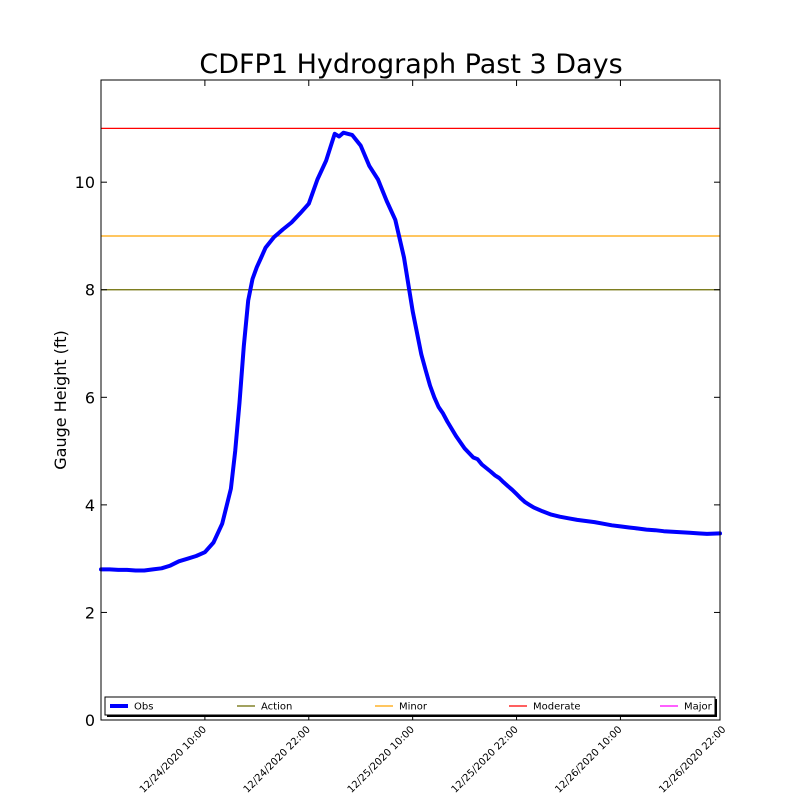  I want to click on x-tick-label: 12/25/2020 22:00, so click(485, 759).